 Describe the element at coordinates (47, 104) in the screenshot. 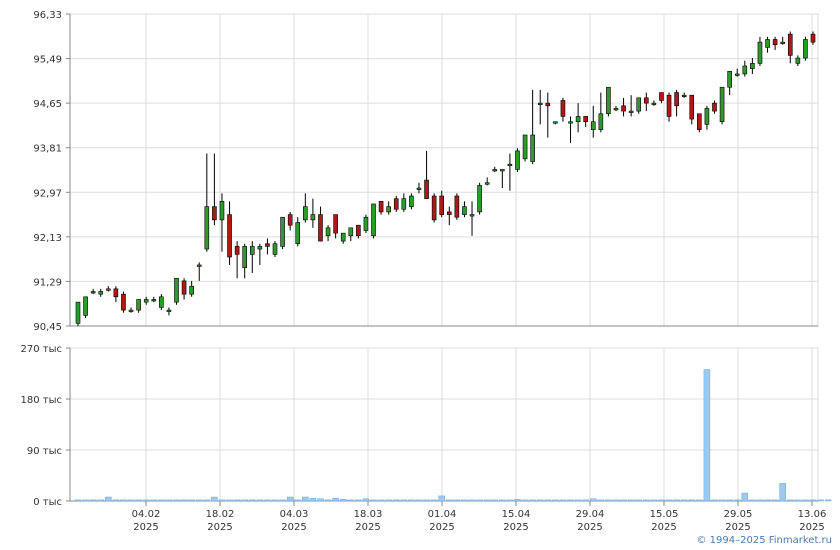

I see `price-y-tick-label: 94,65` at that location.